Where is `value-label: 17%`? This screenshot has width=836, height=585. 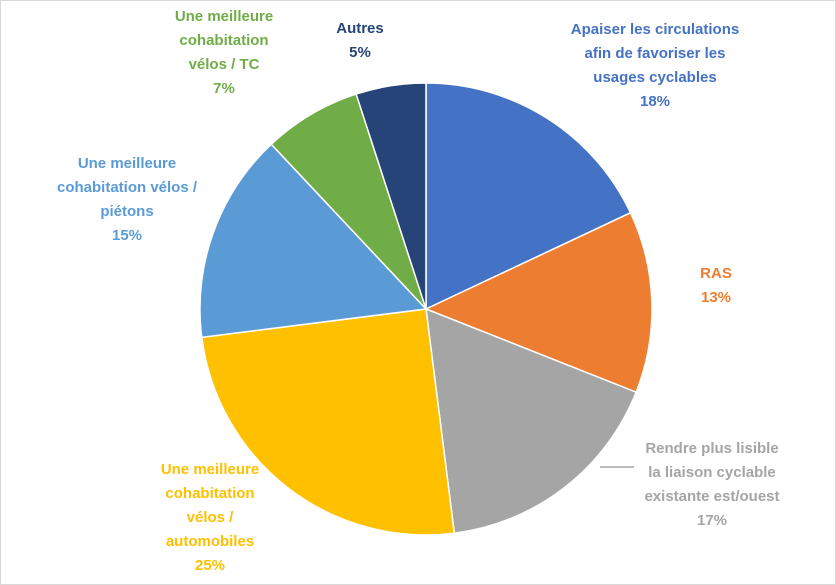 value-label: 17% is located at coordinates (712, 520).